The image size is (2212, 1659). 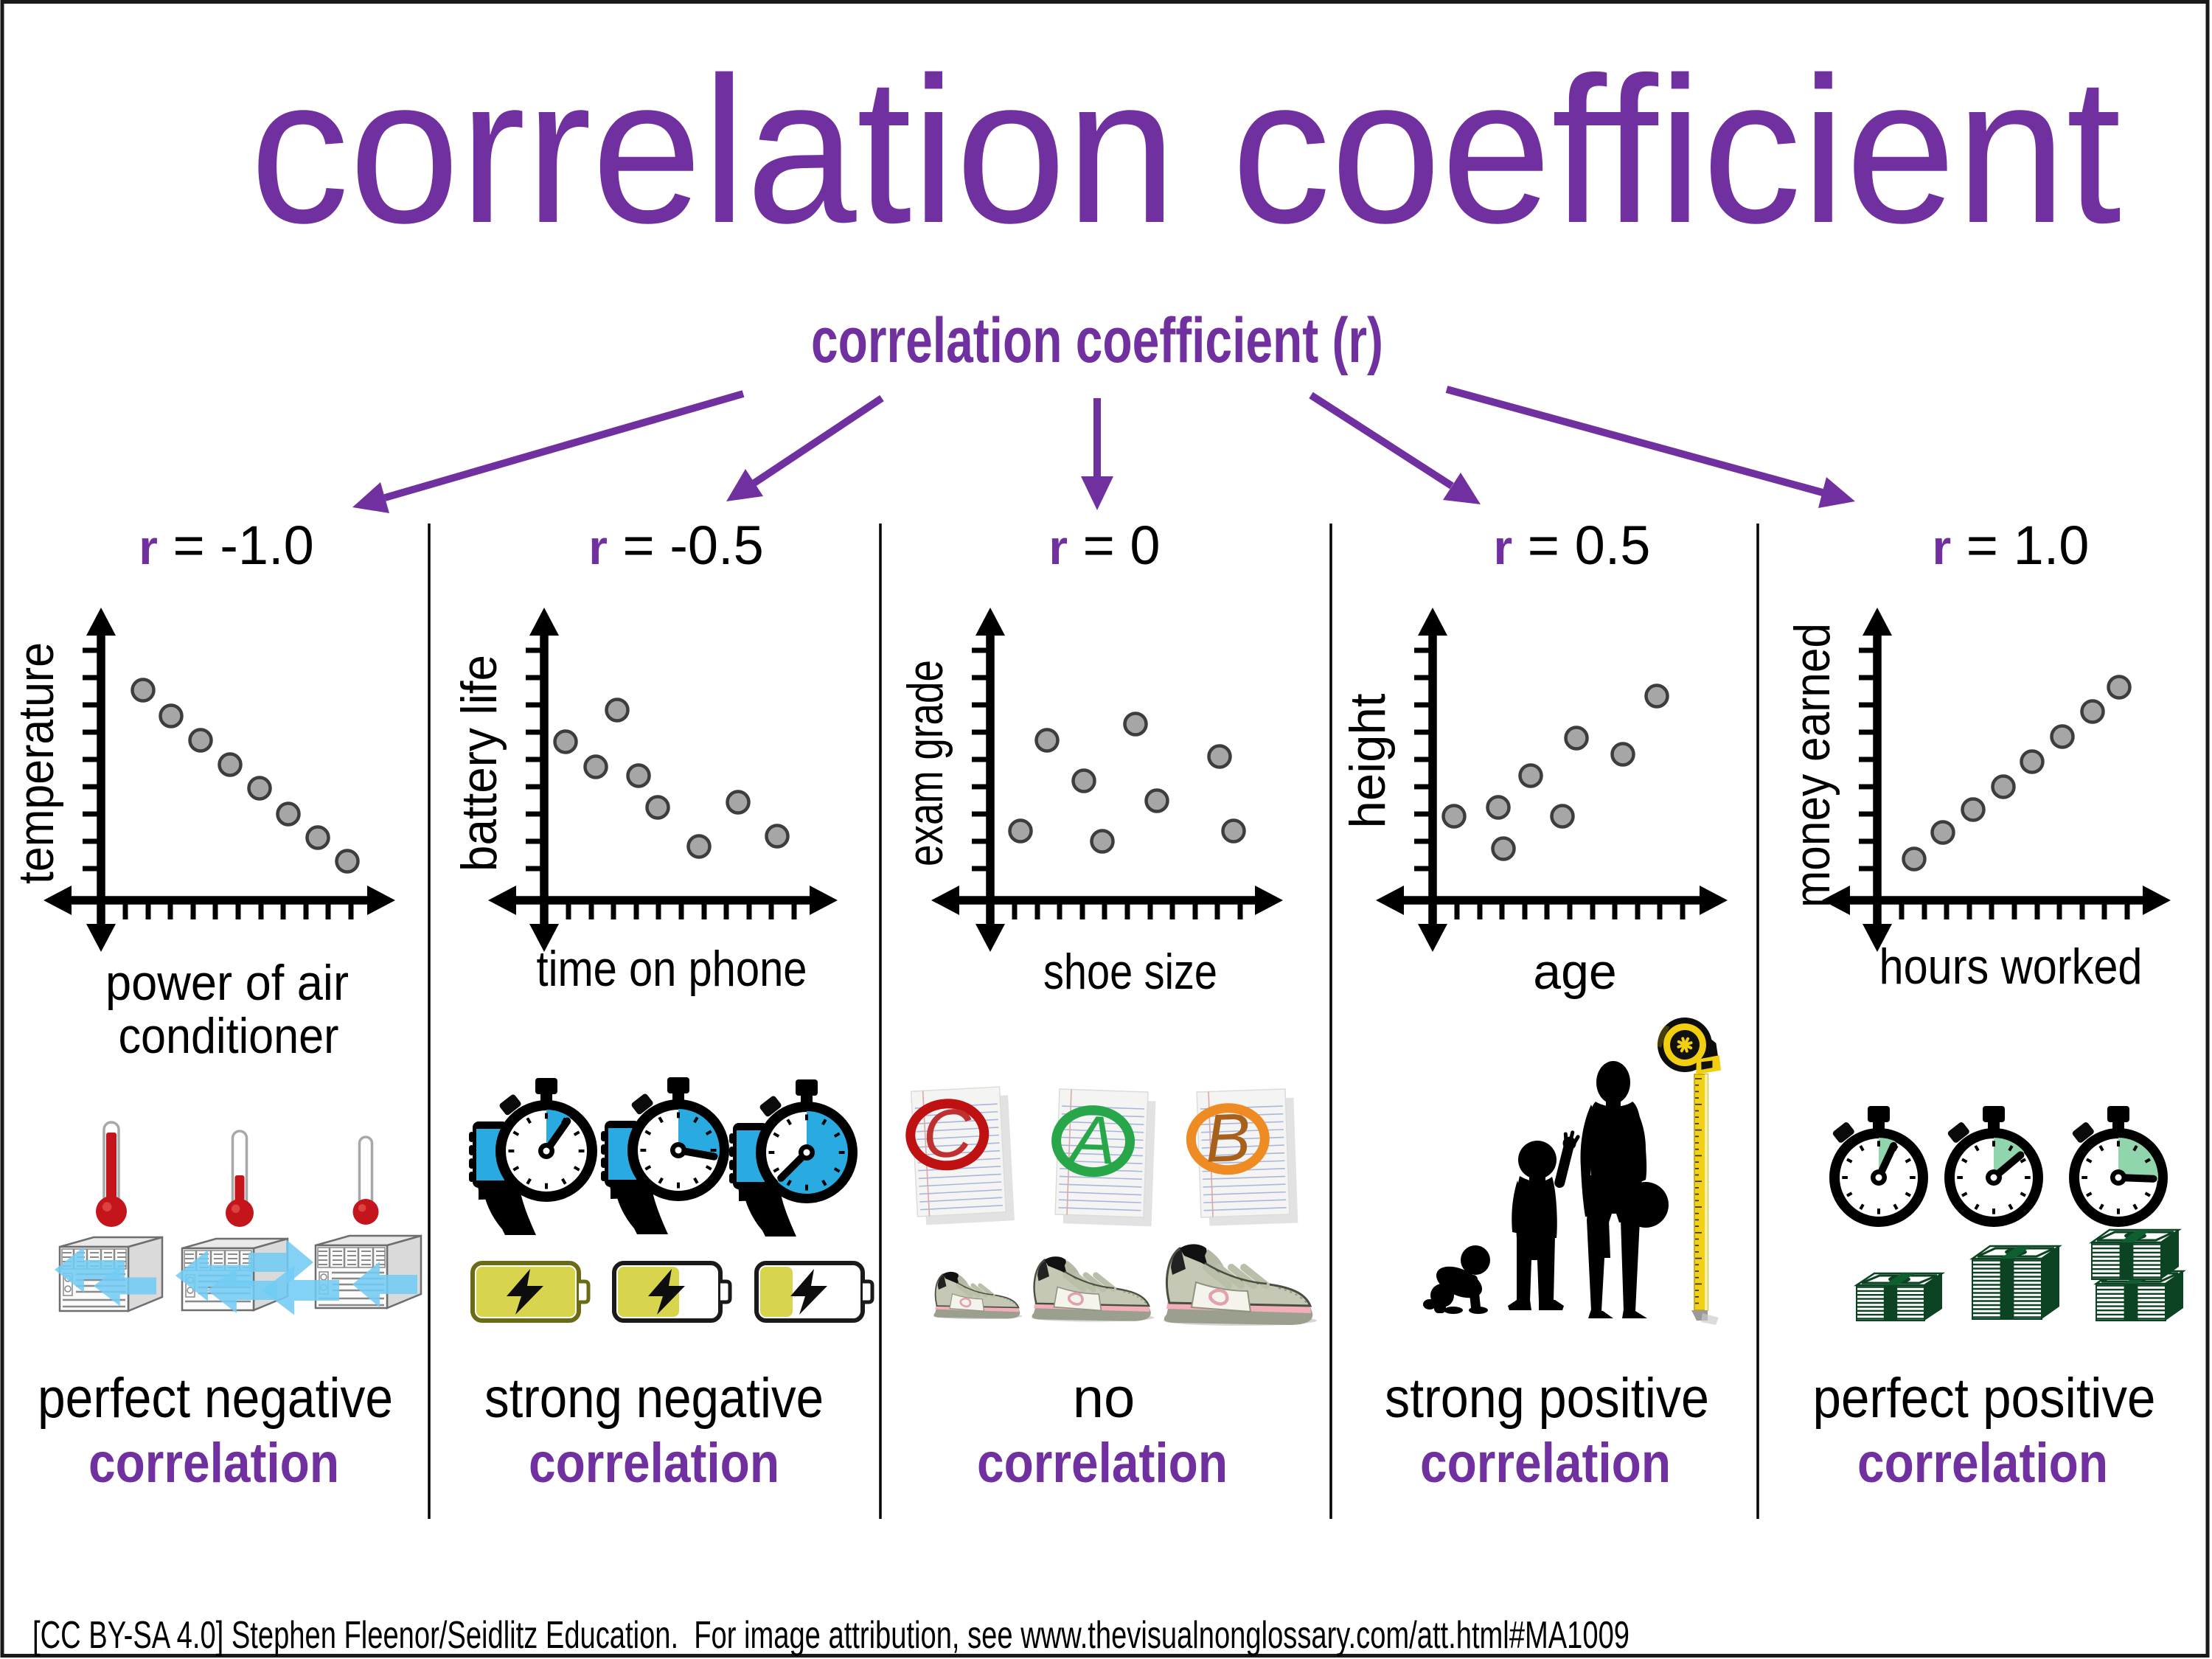 I want to click on svg-text: conditioner, so click(x=229, y=1036).